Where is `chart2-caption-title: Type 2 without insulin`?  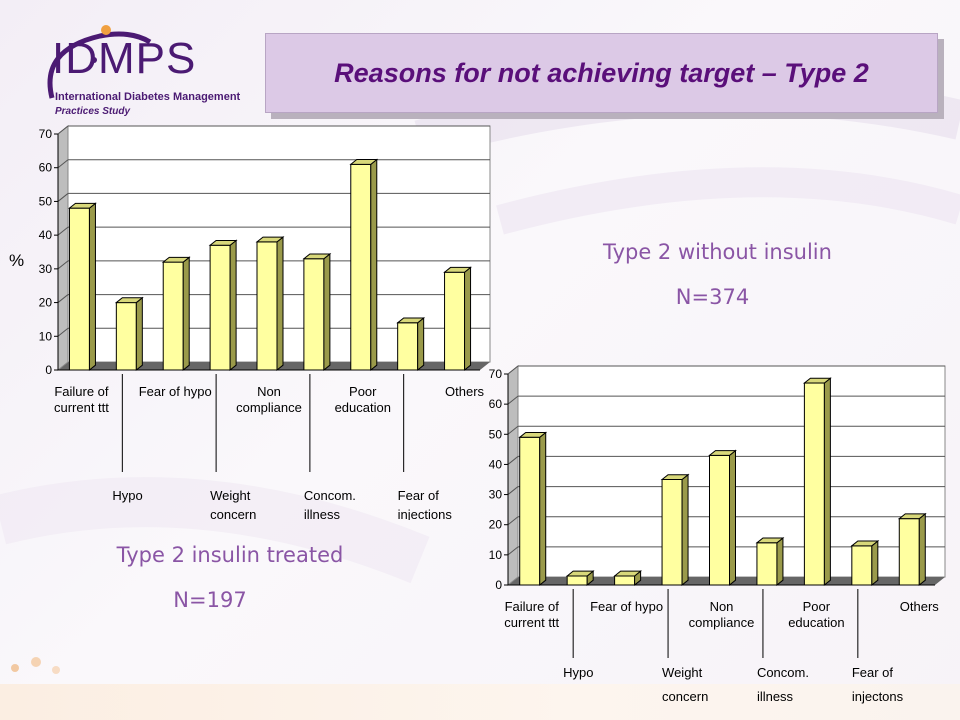
chart2-caption-title: Type 2 without insulin is located at coordinates (717, 252).